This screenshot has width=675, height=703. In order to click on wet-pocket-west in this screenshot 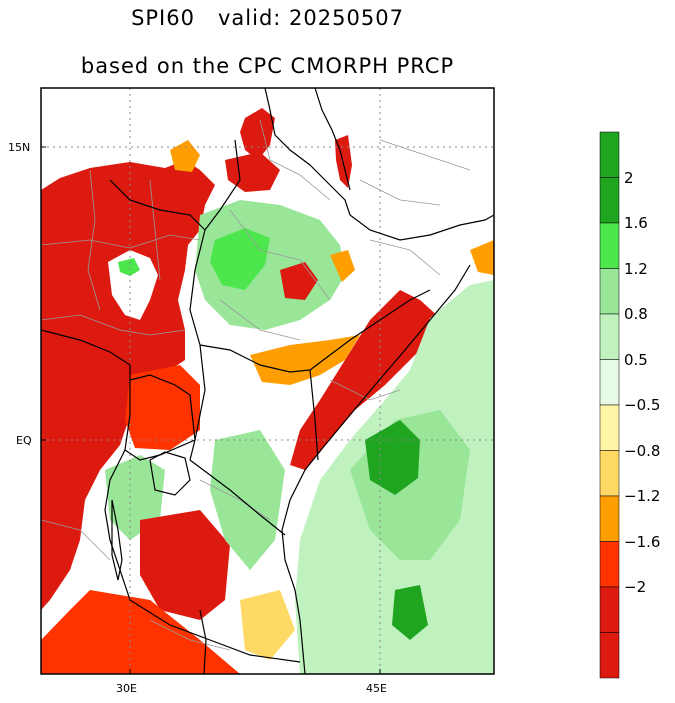, I will do `click(129, 267)`.